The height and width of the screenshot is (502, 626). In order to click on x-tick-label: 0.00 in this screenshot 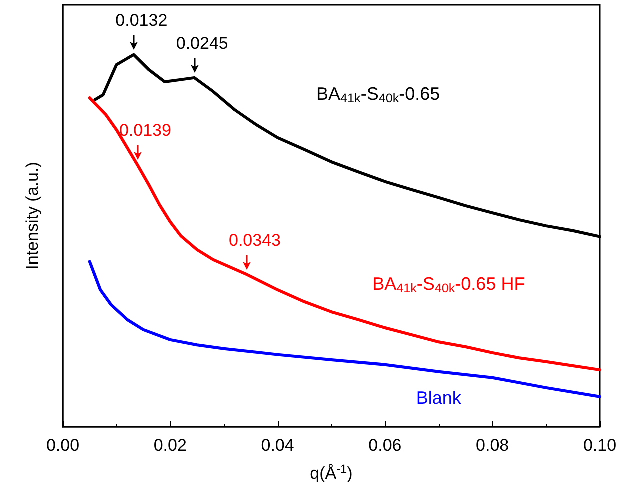, I will do `click(63, 445)`.